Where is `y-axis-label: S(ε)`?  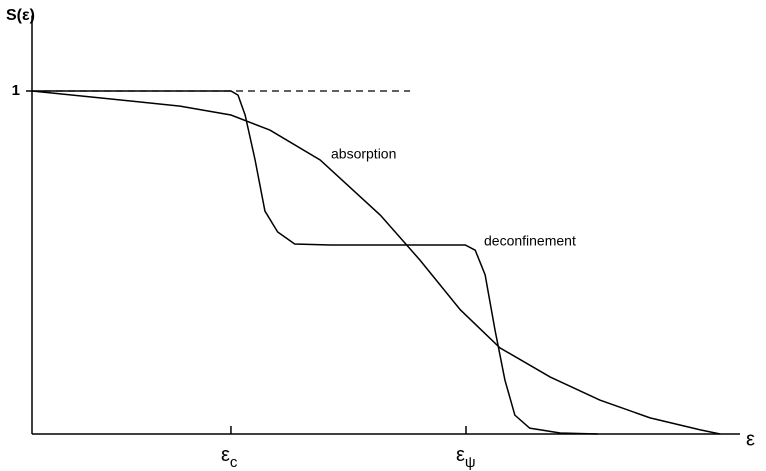
y-axis-label: S(ε) is located at coordinates (20, 15).